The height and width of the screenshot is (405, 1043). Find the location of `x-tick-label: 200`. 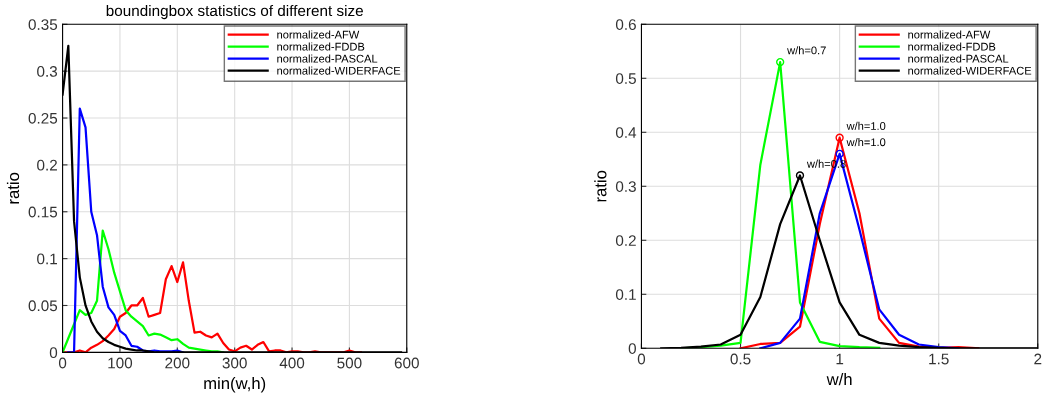

x-tick-label: 200 is located at coordinates (177, 363).